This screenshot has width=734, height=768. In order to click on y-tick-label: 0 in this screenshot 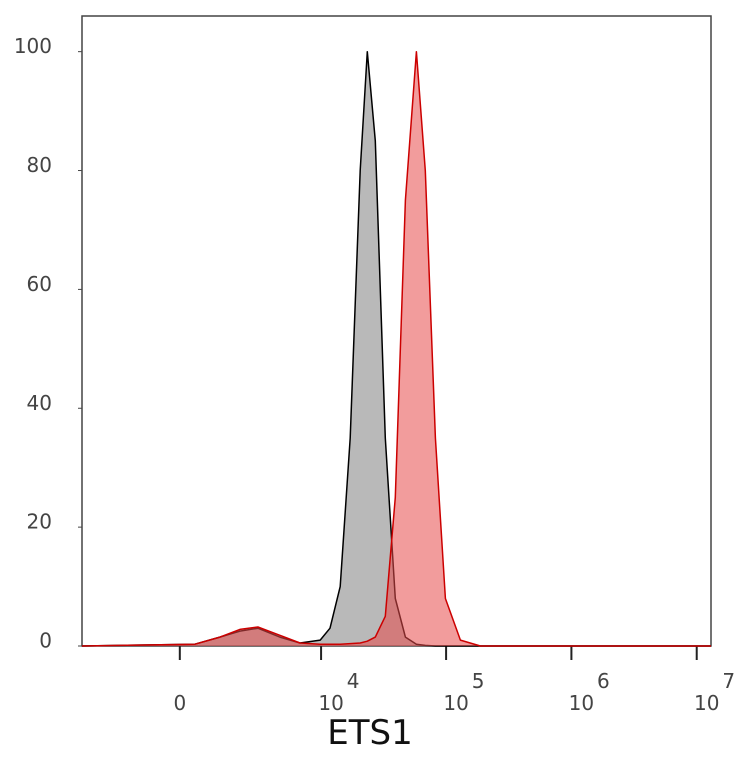, I will do `click(45, 641)`.